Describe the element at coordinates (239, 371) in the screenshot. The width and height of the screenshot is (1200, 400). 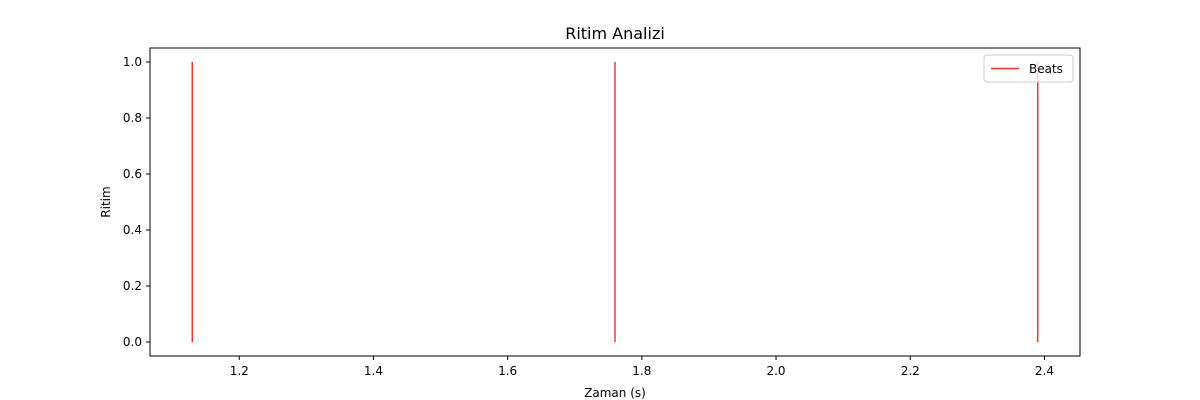
I see `x-tick-label: 1.2` at that location.